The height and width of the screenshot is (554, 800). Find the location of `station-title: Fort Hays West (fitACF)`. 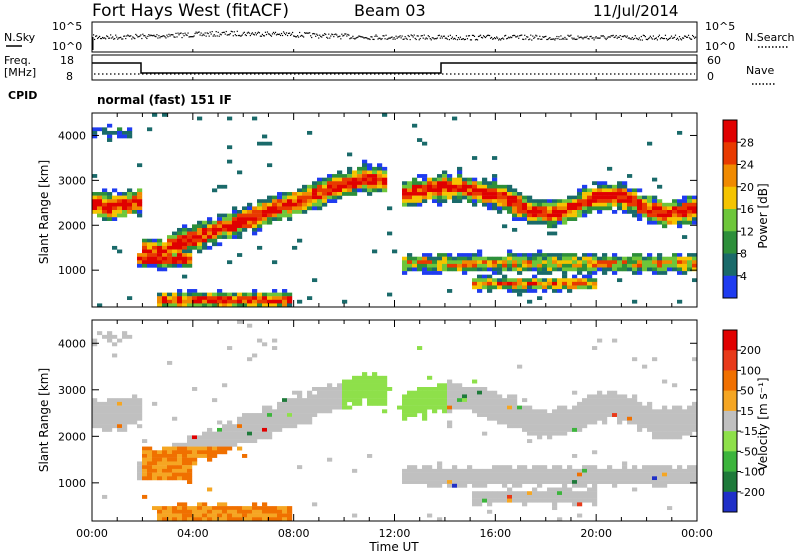

station-title: Fort Hays West (fitACF) is located at coordinates (190, 11).